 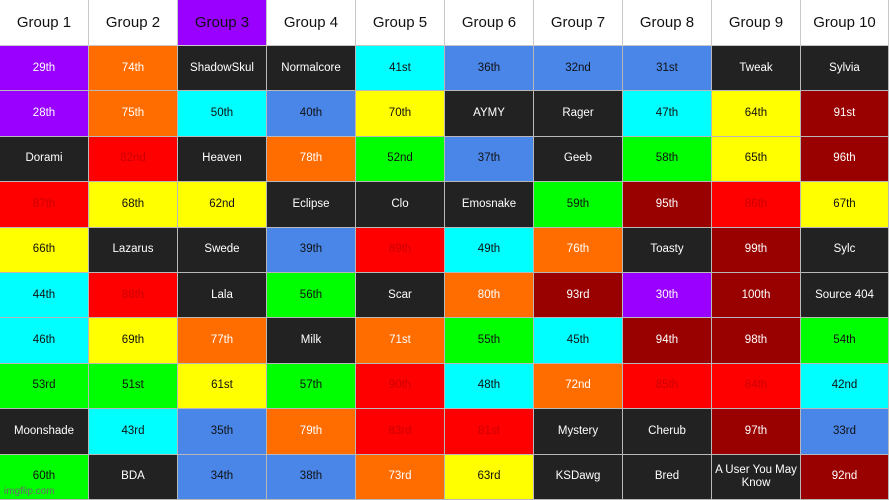 I want to click on grid-cell: 54th, so click(x=845, y=341).